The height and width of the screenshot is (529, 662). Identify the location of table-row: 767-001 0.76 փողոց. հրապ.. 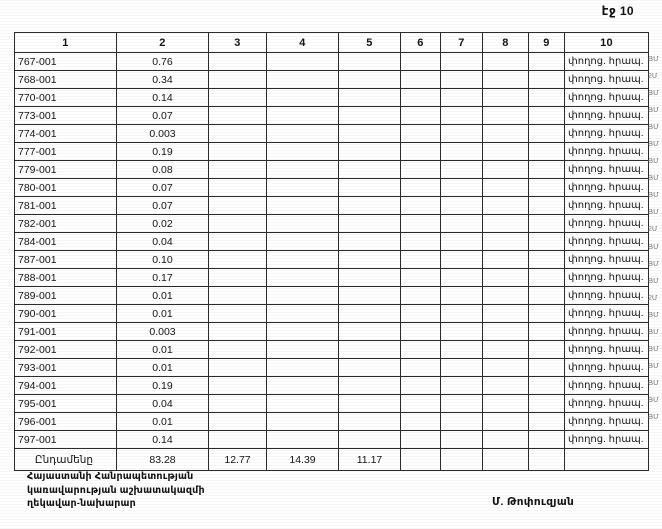
(331, 61).